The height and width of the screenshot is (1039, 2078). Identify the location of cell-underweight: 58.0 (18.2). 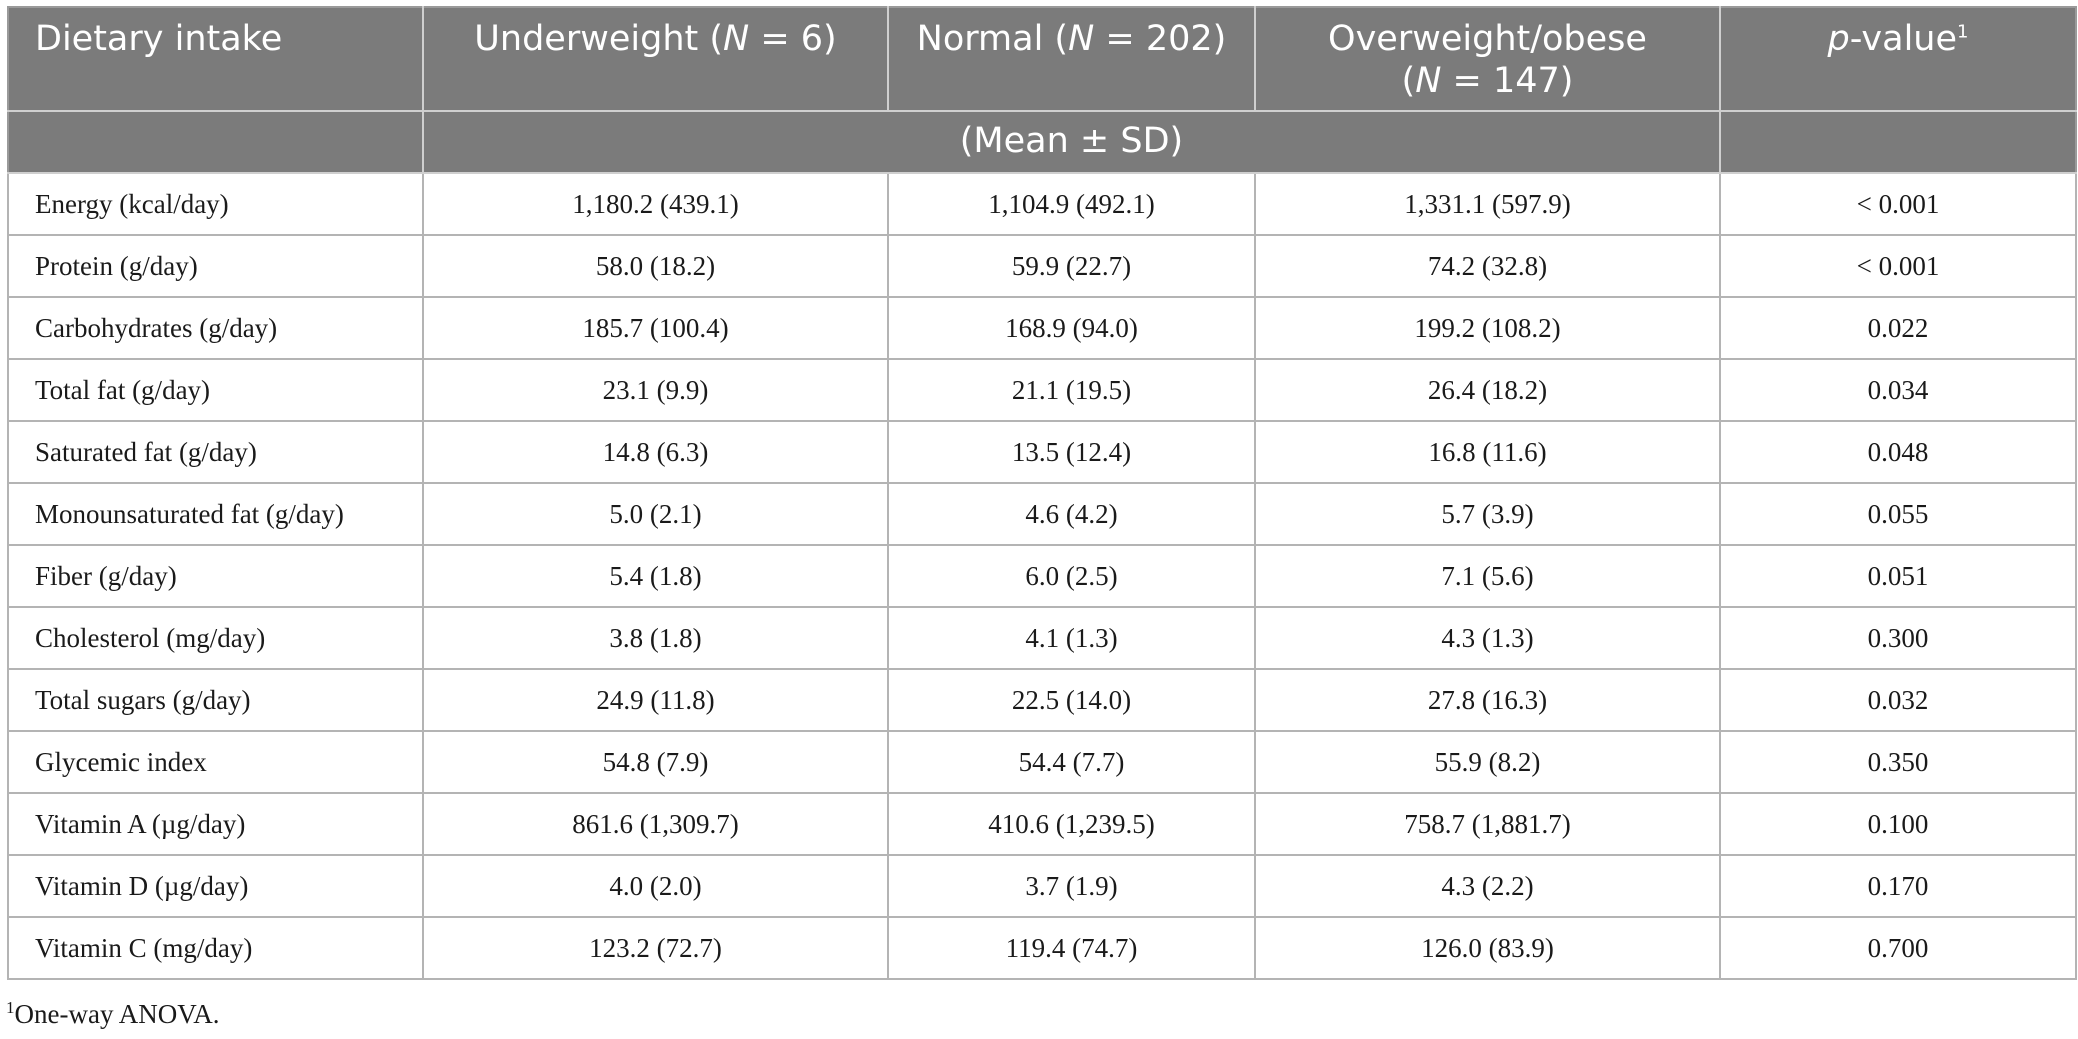
(655, 266).